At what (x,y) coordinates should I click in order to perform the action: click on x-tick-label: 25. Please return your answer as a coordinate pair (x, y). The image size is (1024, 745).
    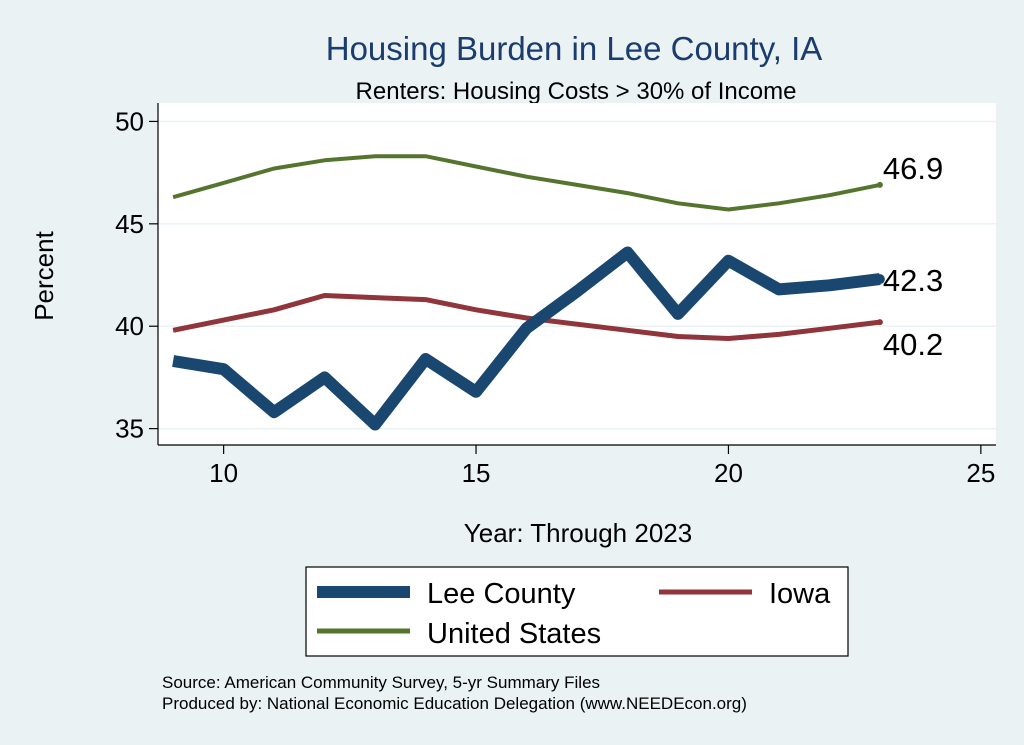
    Looking at the image, I should click on (980, 473).